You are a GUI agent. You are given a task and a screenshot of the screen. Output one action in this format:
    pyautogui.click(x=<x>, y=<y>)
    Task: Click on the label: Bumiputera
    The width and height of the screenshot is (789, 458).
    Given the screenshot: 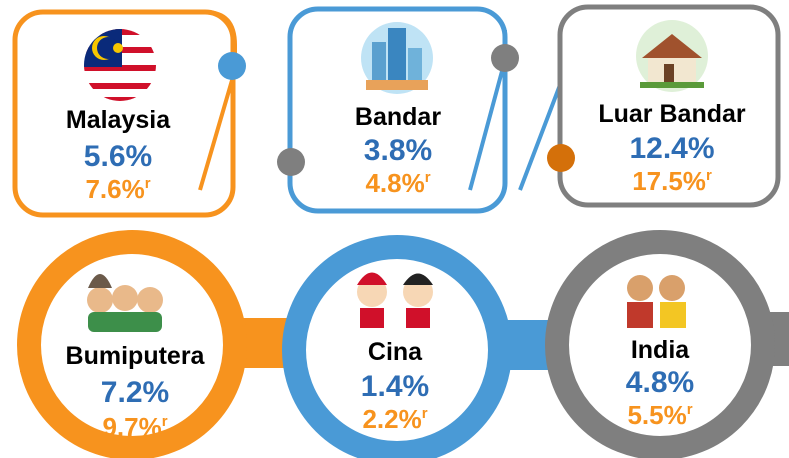 What is the action you would take?
    pyautogui.click(x=136, y=356)
    